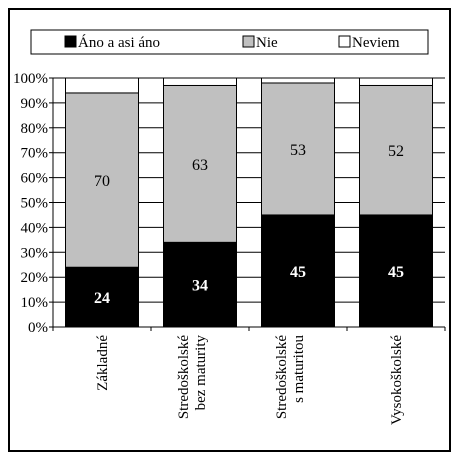 The height and width of the screenshot is (455, 460). I want to click on y-tick-label: 50%, so click(35, 204).